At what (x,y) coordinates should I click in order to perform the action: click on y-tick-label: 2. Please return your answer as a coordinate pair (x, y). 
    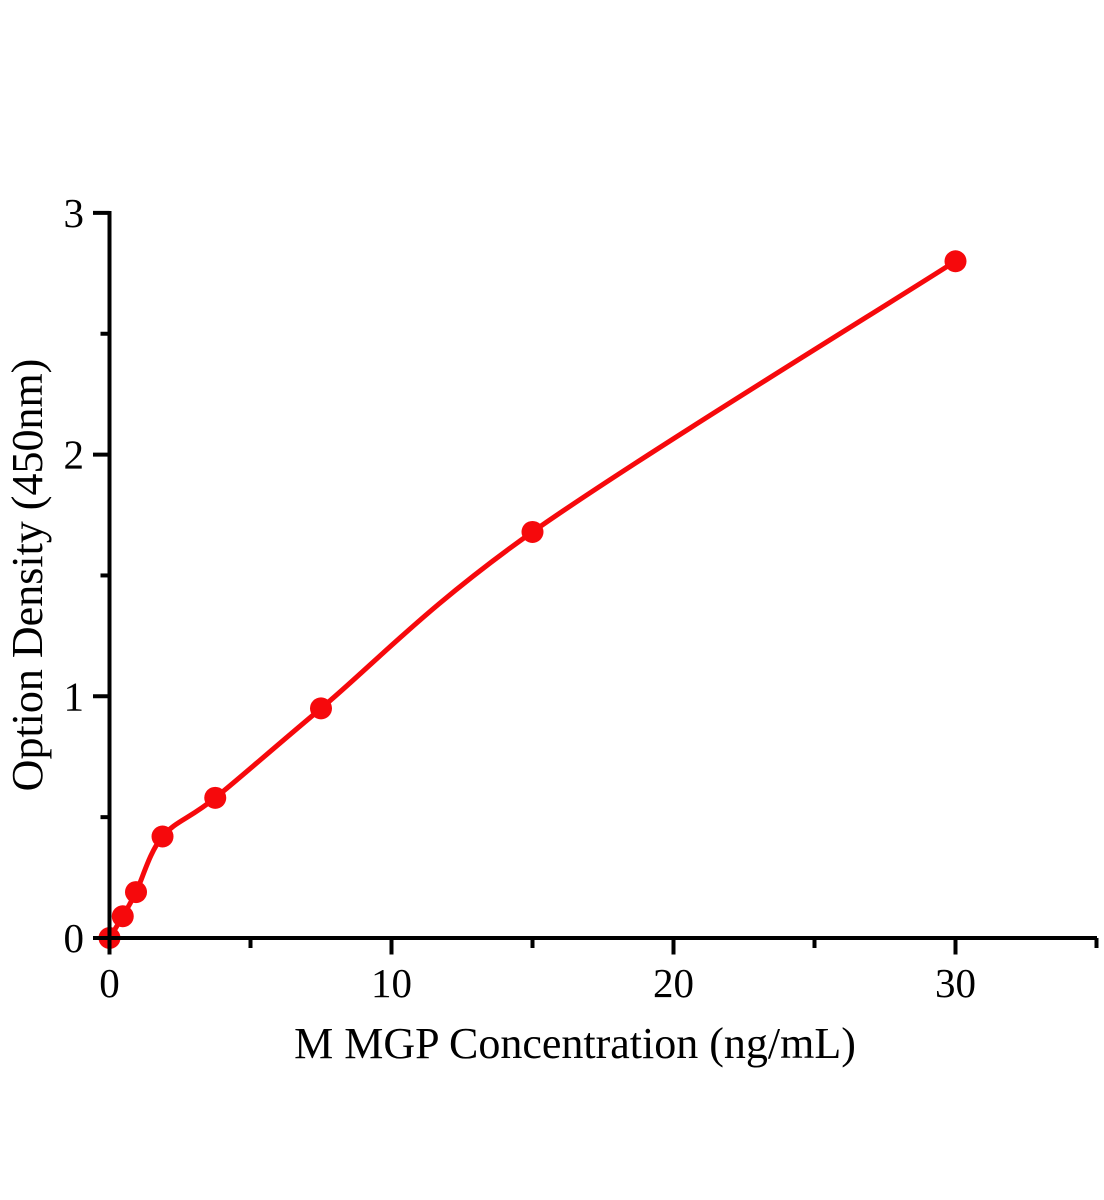
    Looking at the image, I should click on (74, 455).